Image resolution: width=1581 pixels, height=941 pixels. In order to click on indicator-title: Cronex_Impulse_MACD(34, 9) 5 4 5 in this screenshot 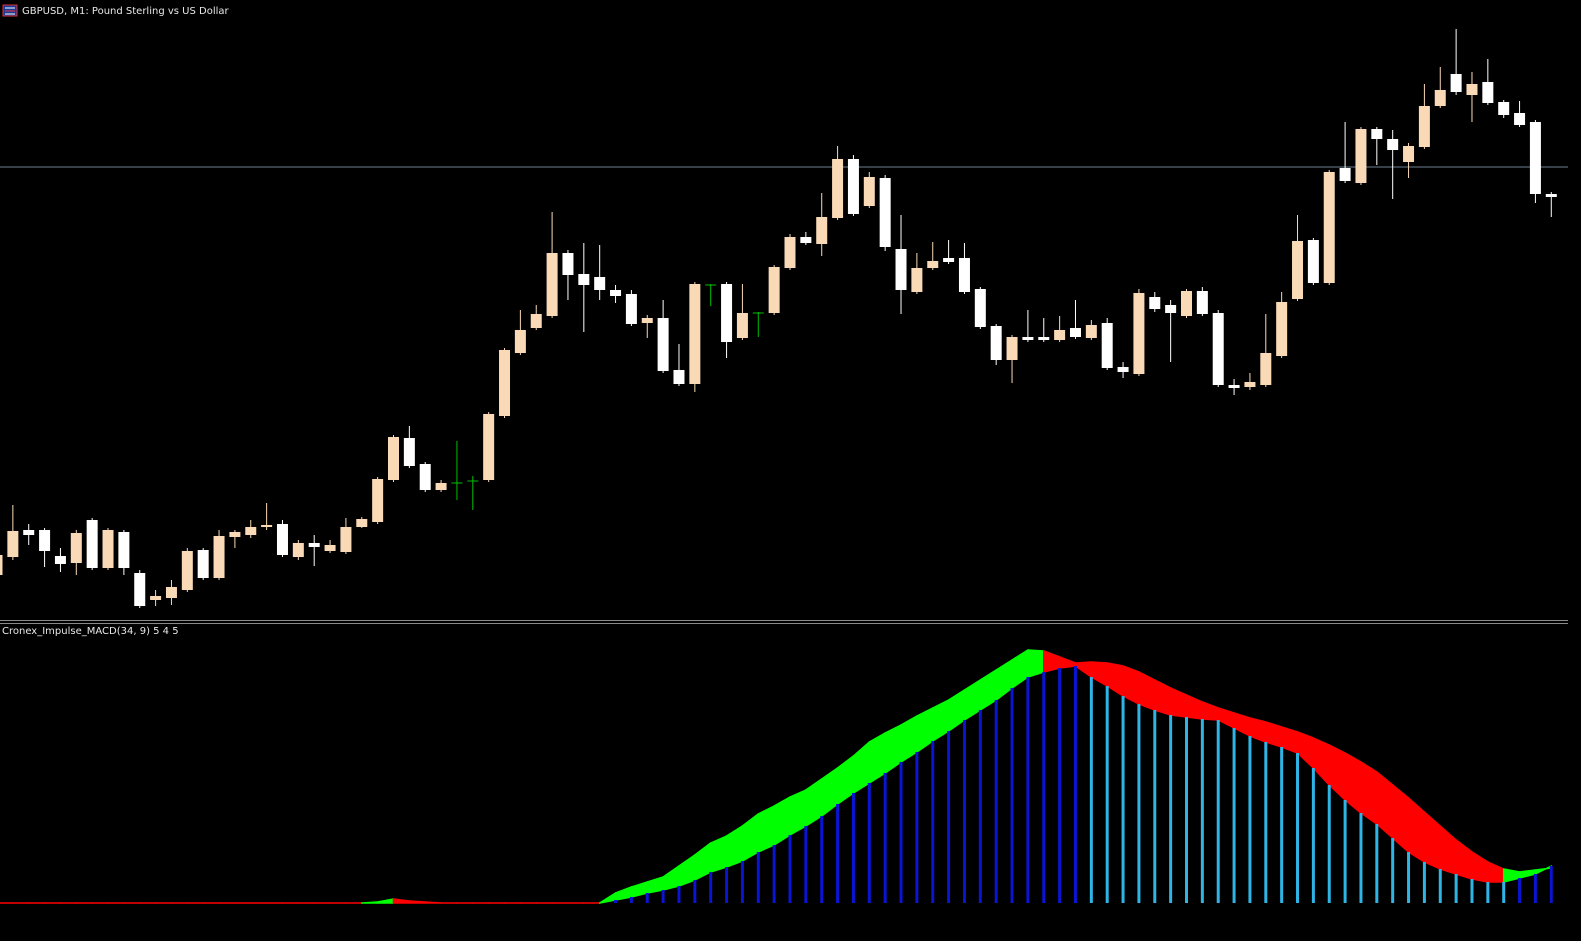, I will do `click(90, 631)`.